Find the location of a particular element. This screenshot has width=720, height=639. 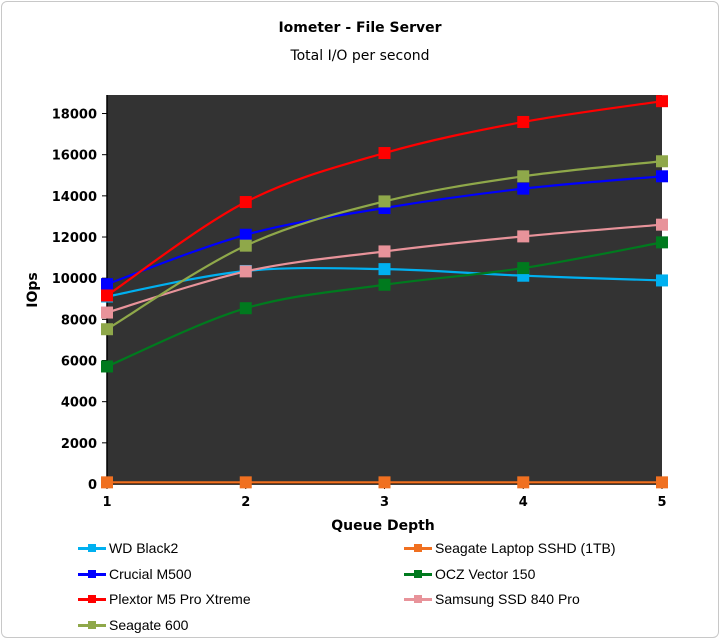

series-samsung-ssd-840-pro is located at coordinates (384, 268).